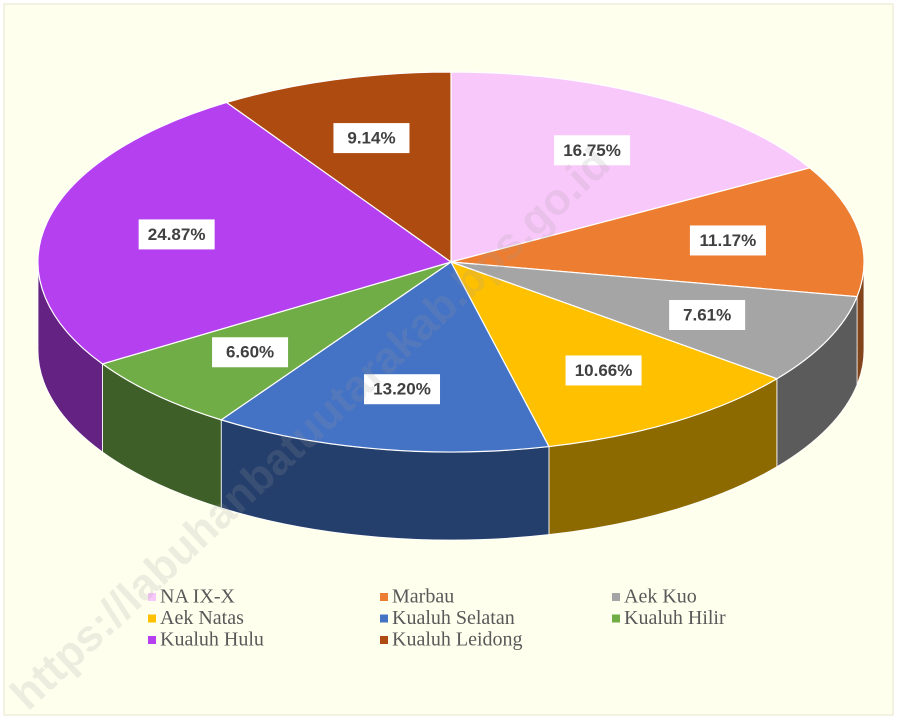 The image size is (897, 719). What do you see at coordinates (457, 640) in the screenshot?
I see `legend-label: Kualuh Leidong` at bounding box center [457, 640].